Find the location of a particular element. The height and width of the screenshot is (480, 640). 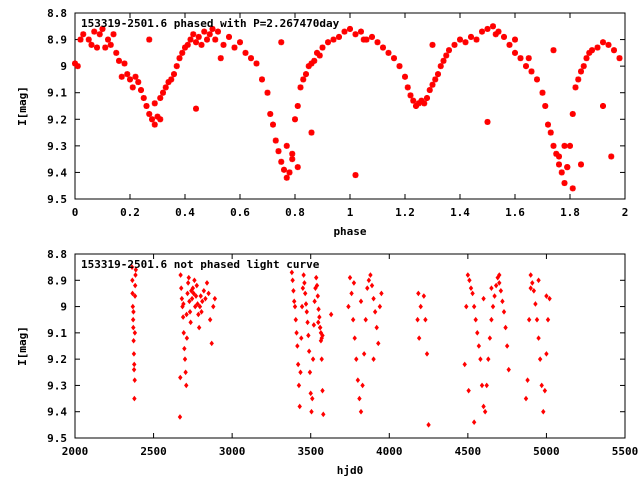

x-tick-label: 2000 is located at coordinates (75, 451).